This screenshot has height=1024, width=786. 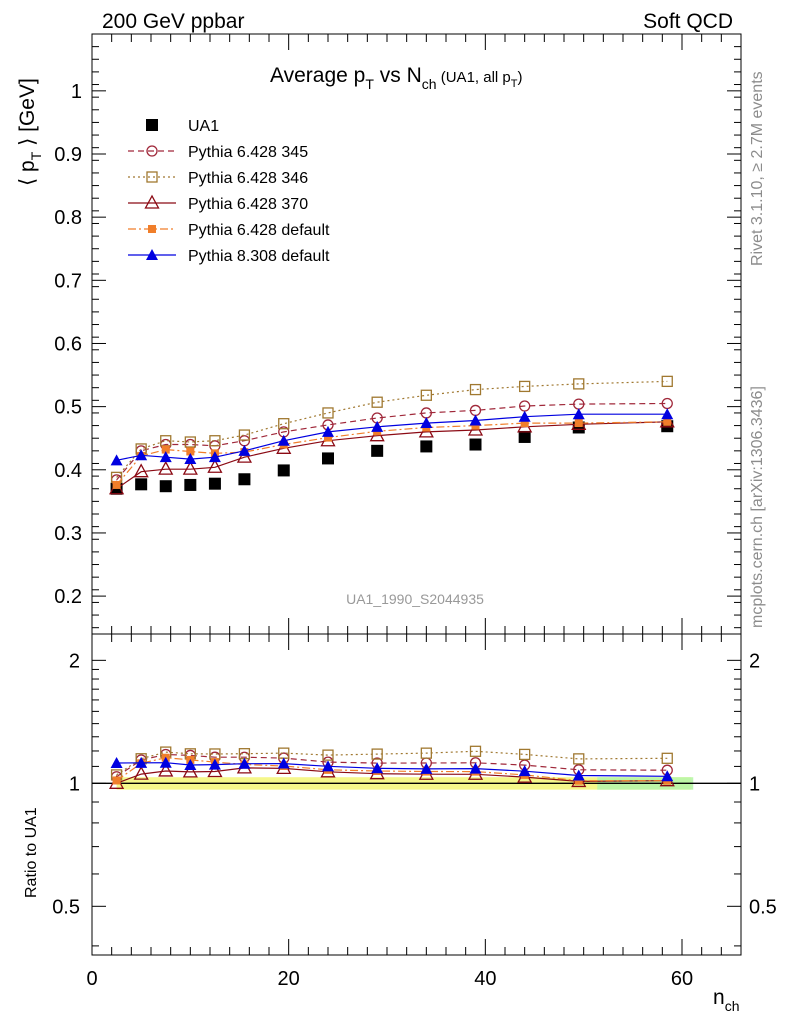 I want to click on legend-item: UA1, so click(x=182, y=126).